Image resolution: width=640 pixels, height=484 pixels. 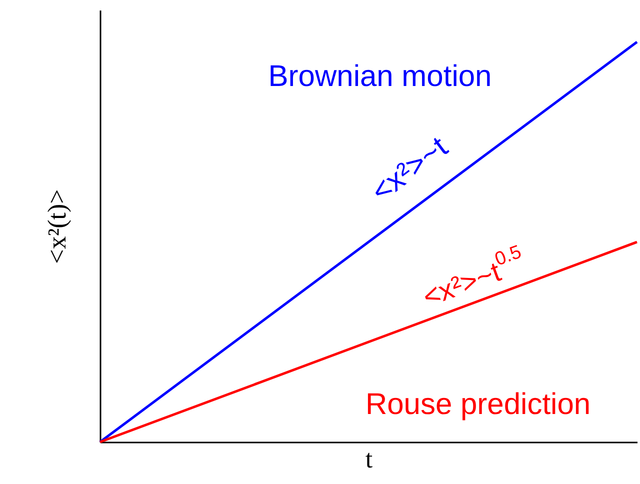 What do you see at coordinates (380, 76) in the screenshot?
I see `annotation: Brownian motion` at bounding box center [380, 76].